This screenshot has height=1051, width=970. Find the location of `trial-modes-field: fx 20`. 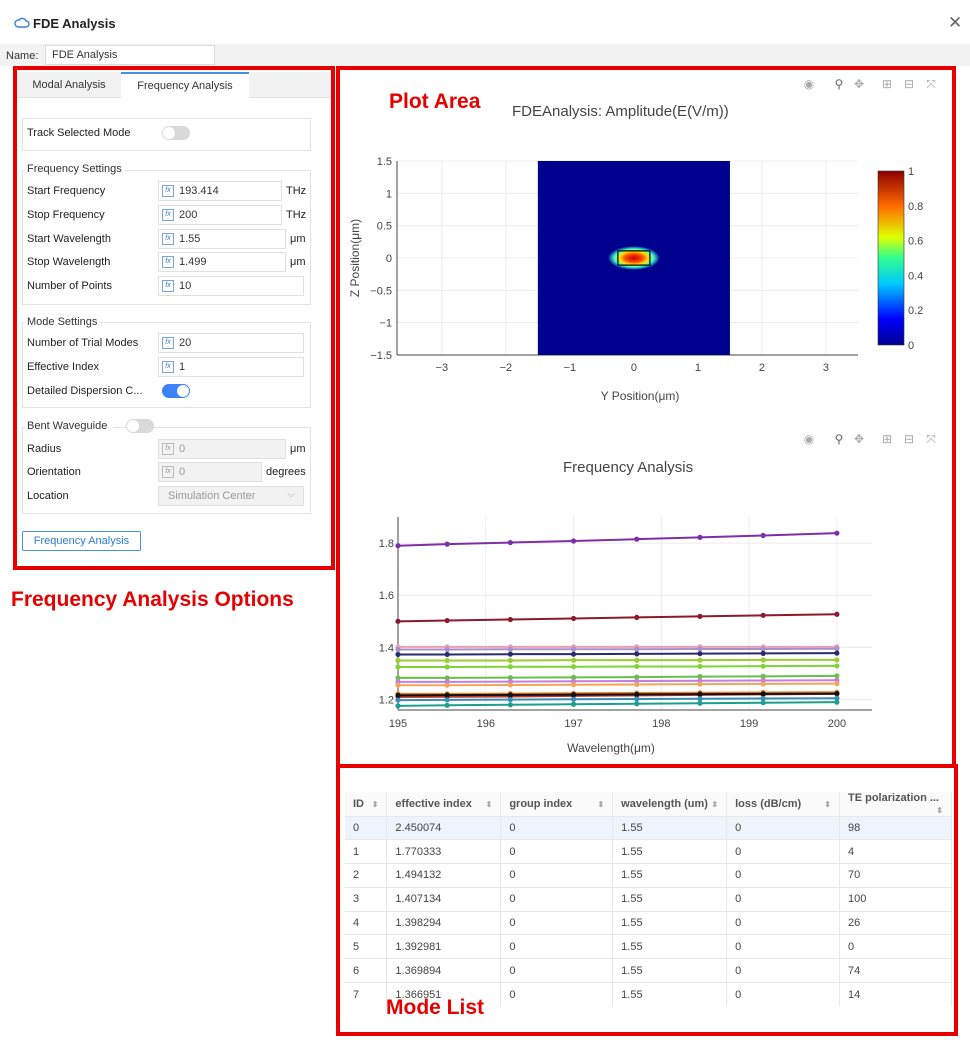

trial-modes-field: fx 20 is located at coordinates (231, 343).